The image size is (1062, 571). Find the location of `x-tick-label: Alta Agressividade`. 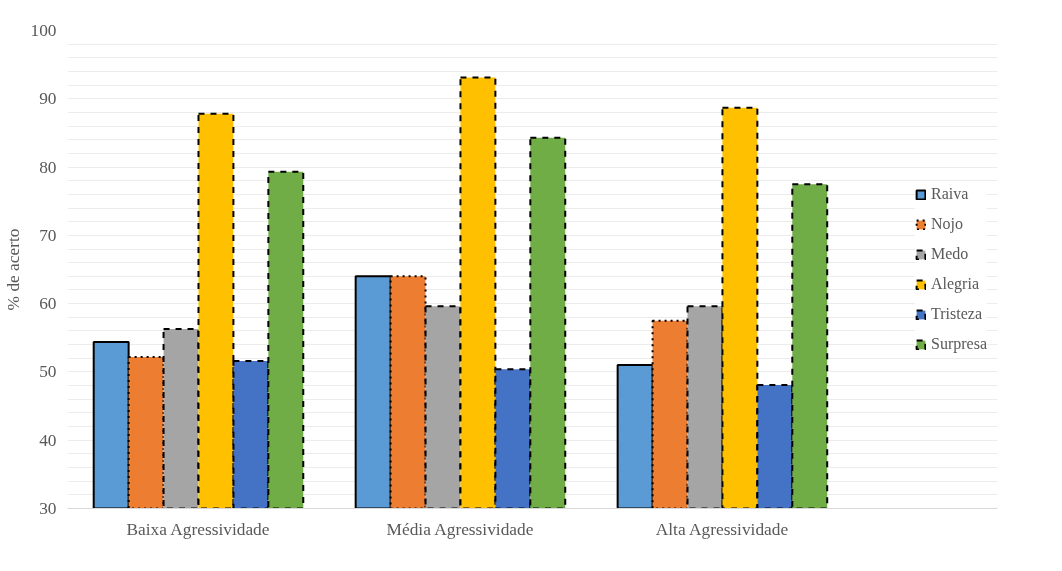

x-tick-label: Alta Agressividade is located at coordinates (722, 529).